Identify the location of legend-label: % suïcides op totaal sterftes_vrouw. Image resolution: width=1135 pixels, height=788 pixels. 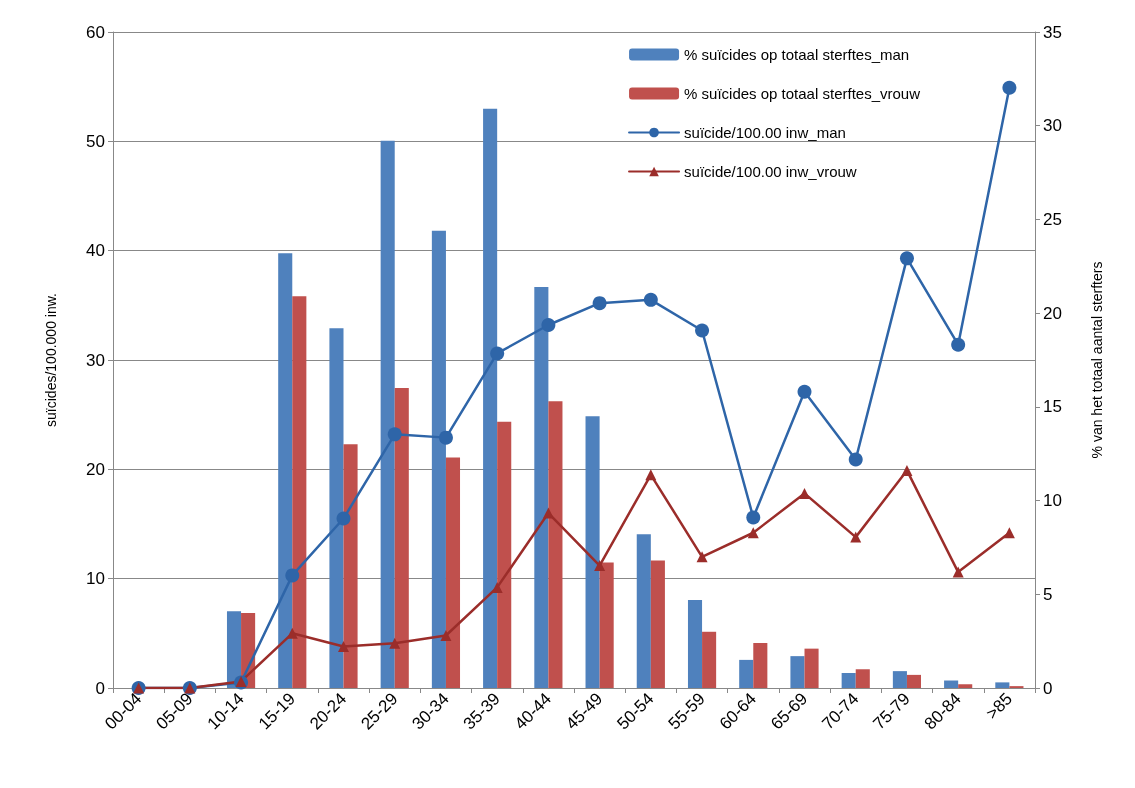
(802, 93).